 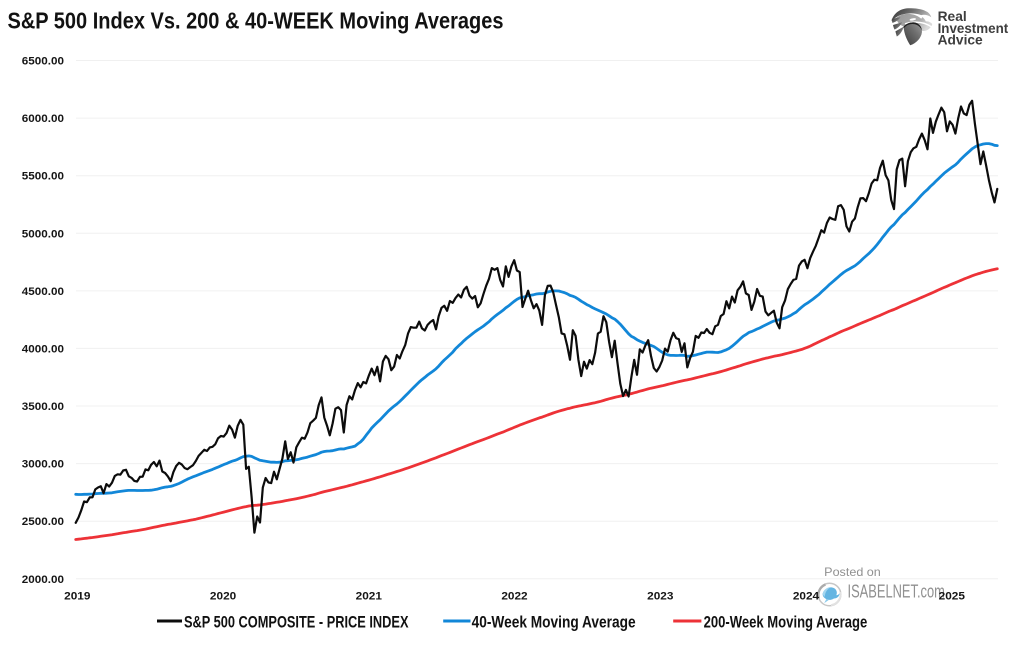 I want to click on svg-text: Posted on, so click(x=852, y=572).